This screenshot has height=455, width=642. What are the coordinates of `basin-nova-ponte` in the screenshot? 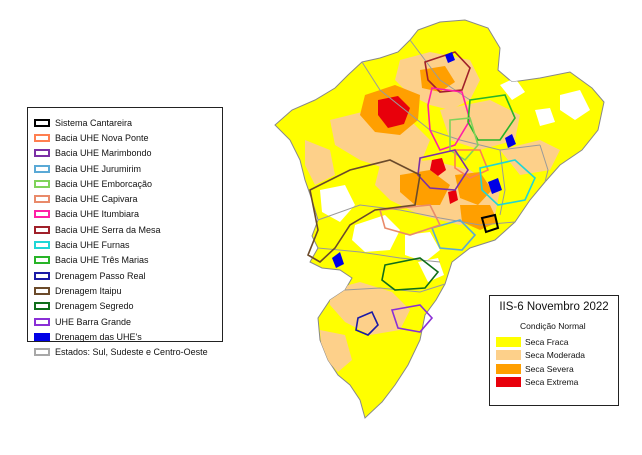 It's located at (472, 164).